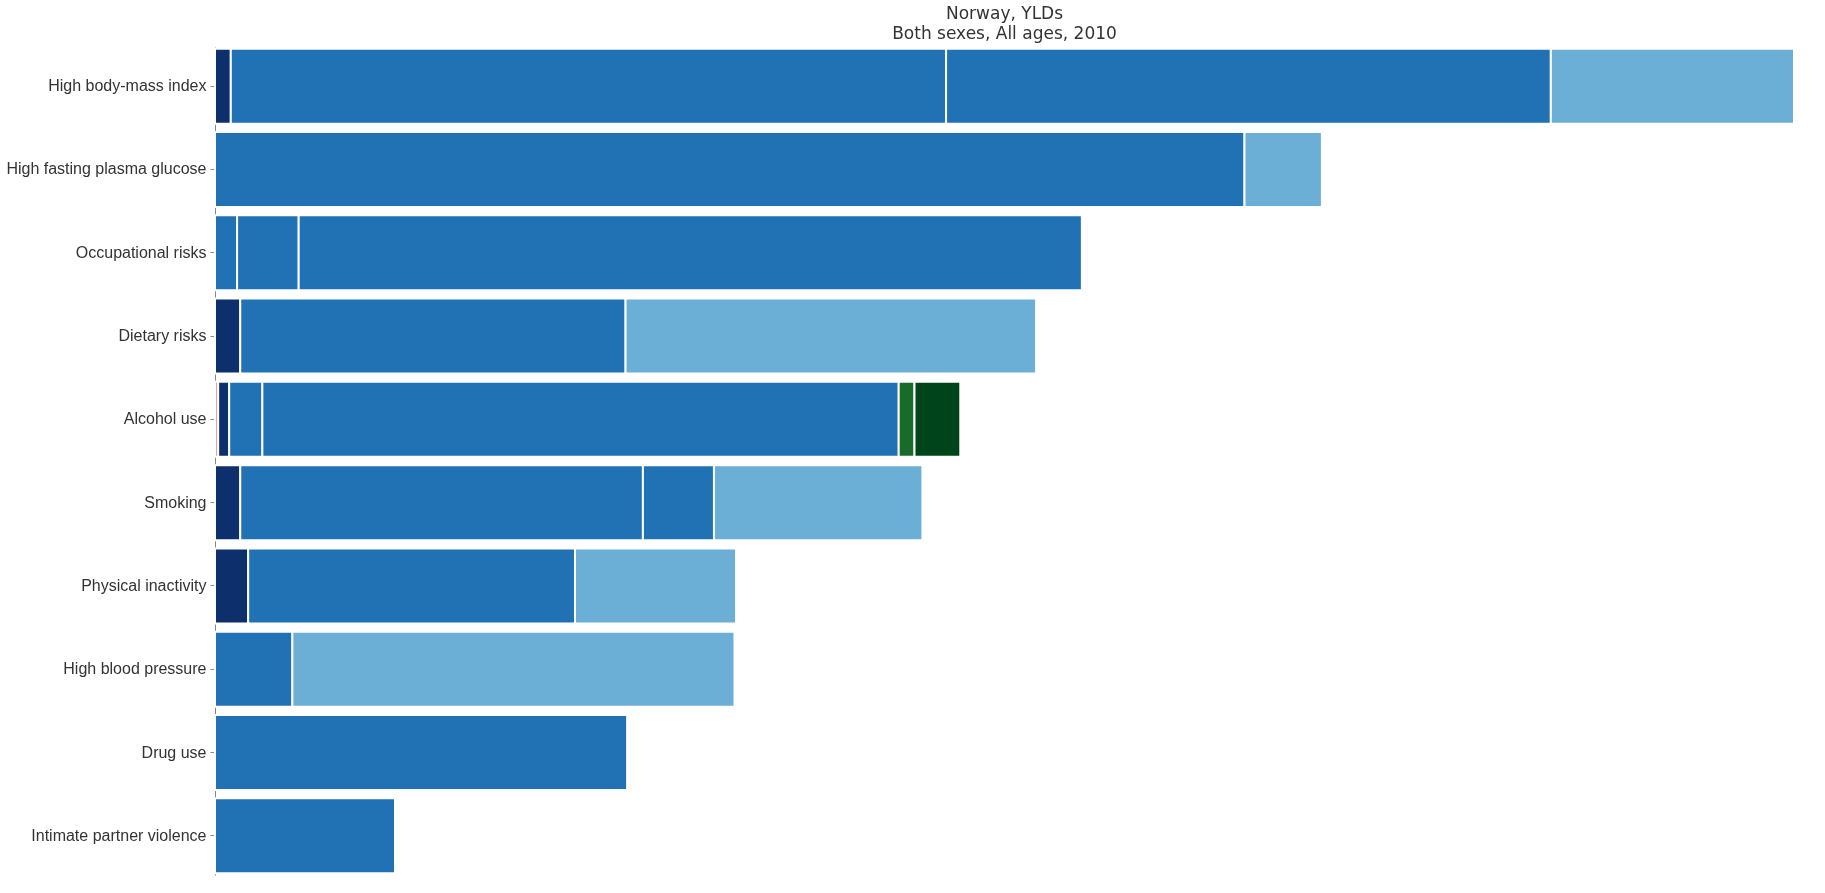  Describe the element at coordinates (106, 169) in the screenshot. I see `y-tick-label: High fasting plasma glucose` at that location.